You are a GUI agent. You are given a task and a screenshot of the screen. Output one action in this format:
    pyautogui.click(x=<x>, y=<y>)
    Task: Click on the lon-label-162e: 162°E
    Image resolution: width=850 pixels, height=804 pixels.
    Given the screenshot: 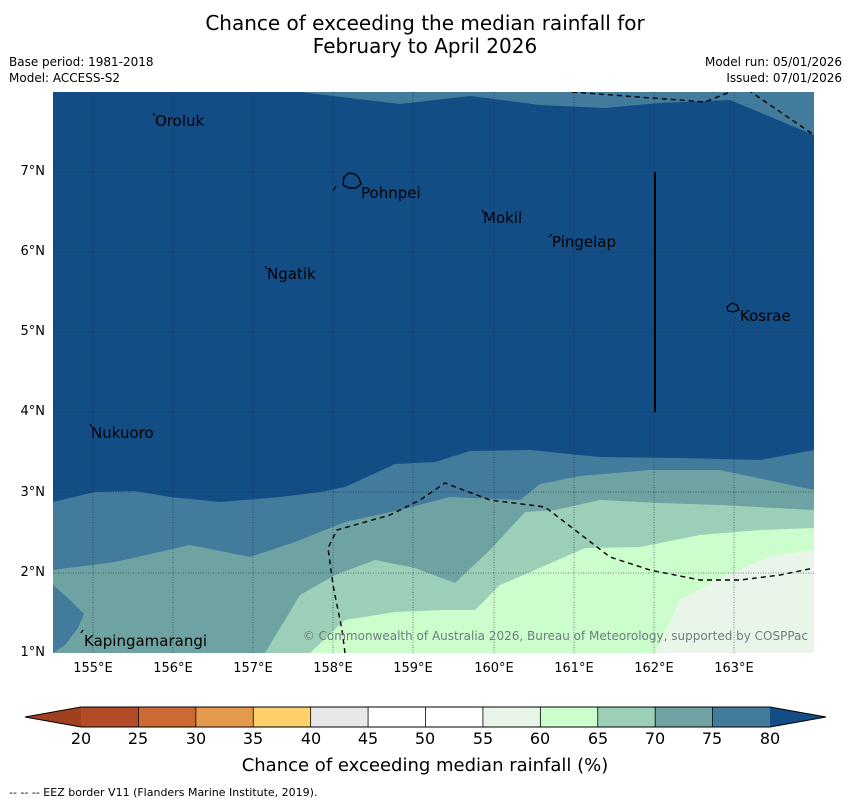 What is the action you would take?
    pyautogui.click(x=654, y=668)
    